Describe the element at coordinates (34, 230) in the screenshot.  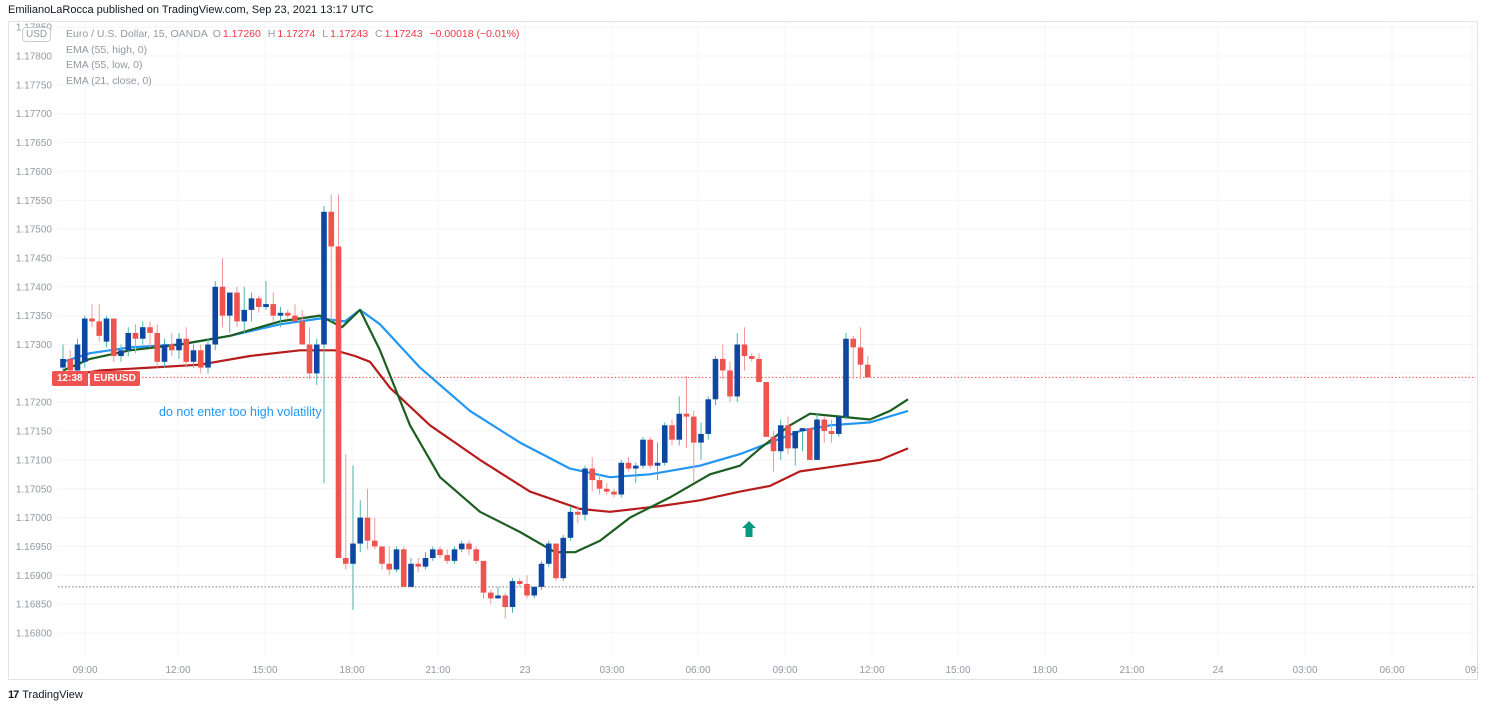
I see `price-tick: 1.17500` at that location.